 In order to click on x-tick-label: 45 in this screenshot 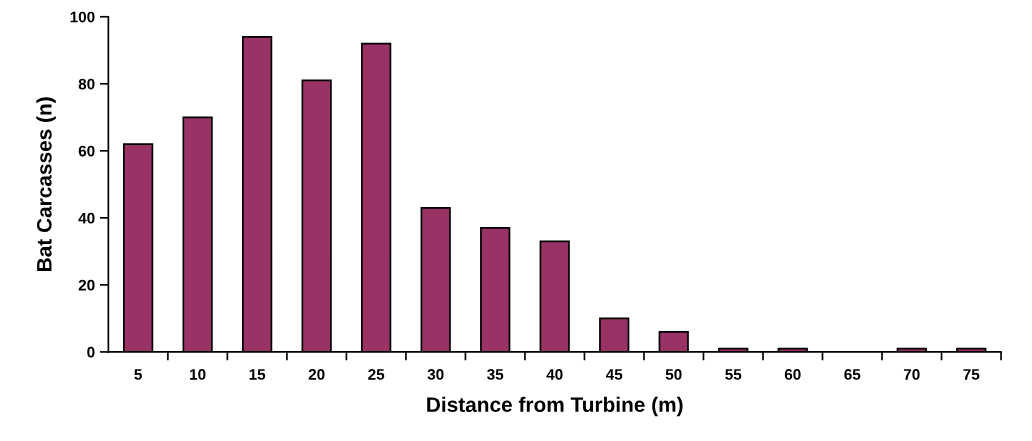, I will do `click(614, 374)`.